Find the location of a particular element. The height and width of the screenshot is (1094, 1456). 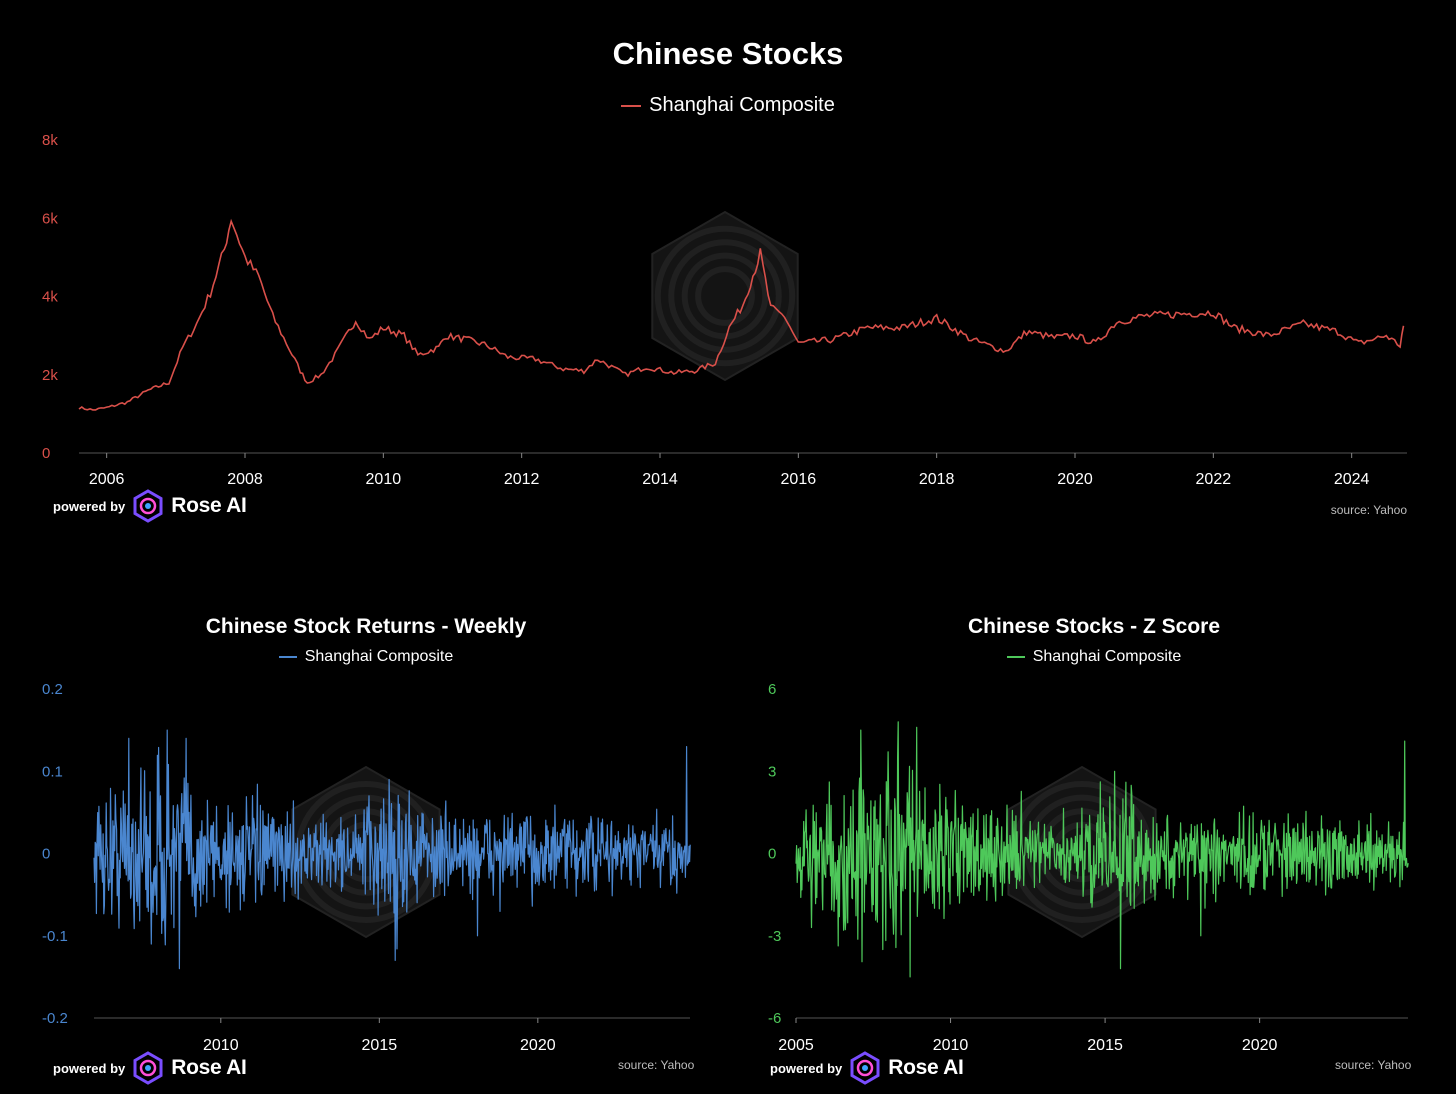

chart-title: Chinese Stock Returns - Weekly is located at coordinates (366, 626).